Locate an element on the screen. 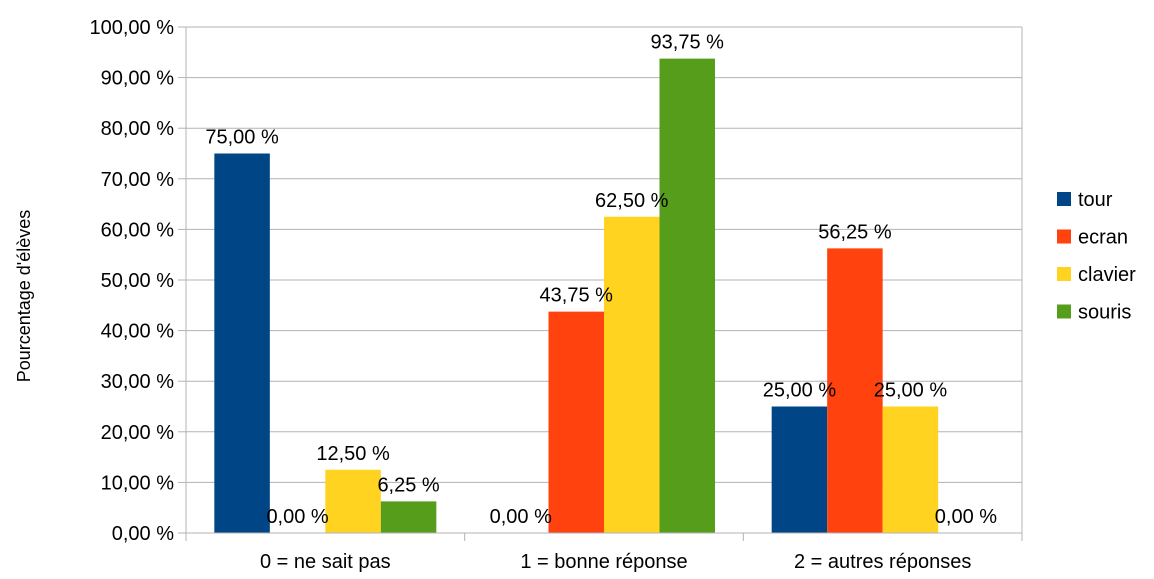 The height and width of the screenshot is (579, 1154). data-label: 93,75 % is located at coordinates (688, 43).